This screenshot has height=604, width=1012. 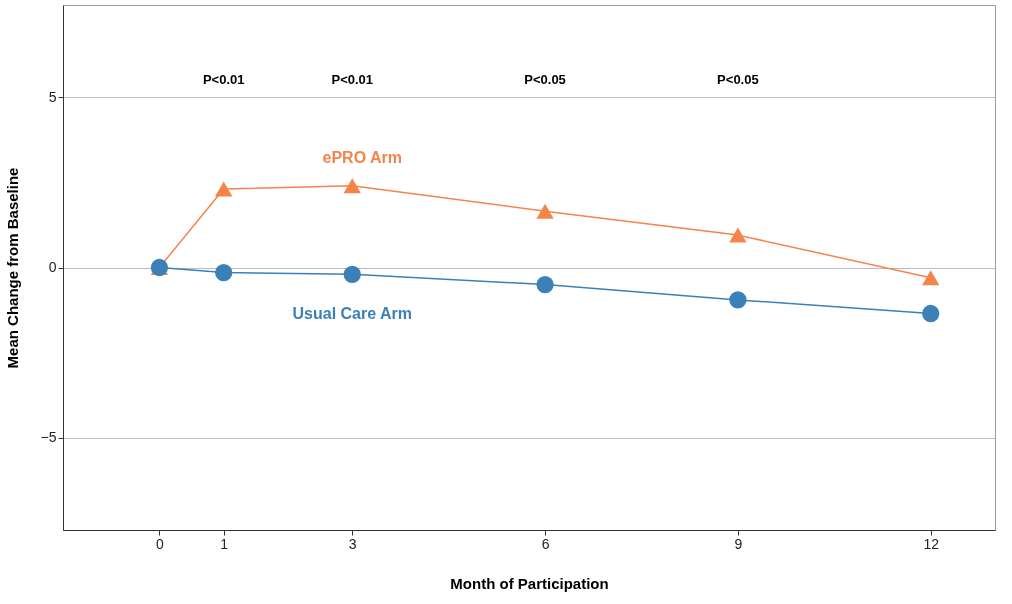 What do you see at coordinates (362, 157) in the screenshot?
I see `series-label: ePRO Arm` at bounding box center [362, 157].